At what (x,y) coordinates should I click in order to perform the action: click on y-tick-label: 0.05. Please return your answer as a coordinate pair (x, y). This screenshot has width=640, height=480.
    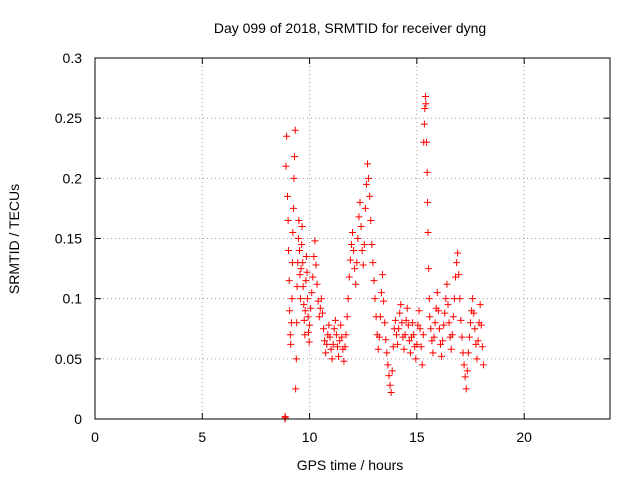
    Looking at the image, I should click on (68, 359).